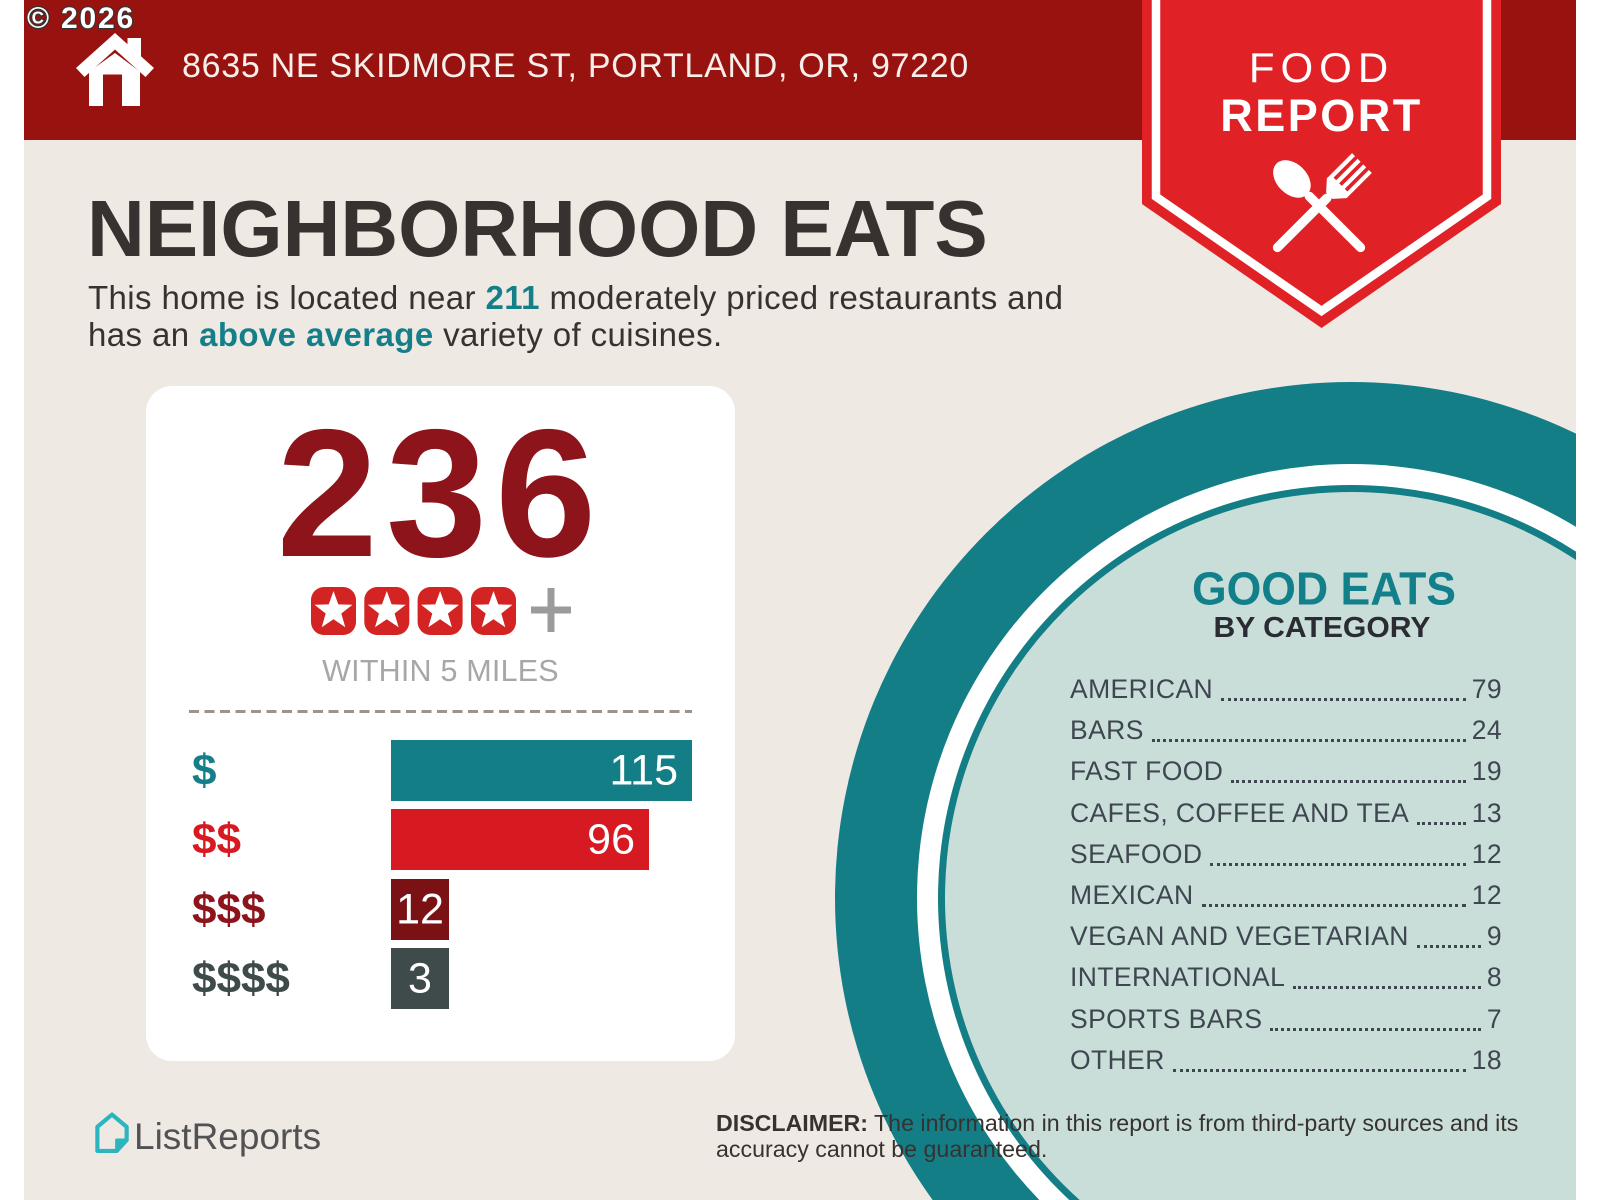 The height and width of the screenshot is (1200, 1600). What do you see at coordinates (1321, 115) in the screenshot?
I see `svg-text: REPORT` at bounding box center [1321, 115].